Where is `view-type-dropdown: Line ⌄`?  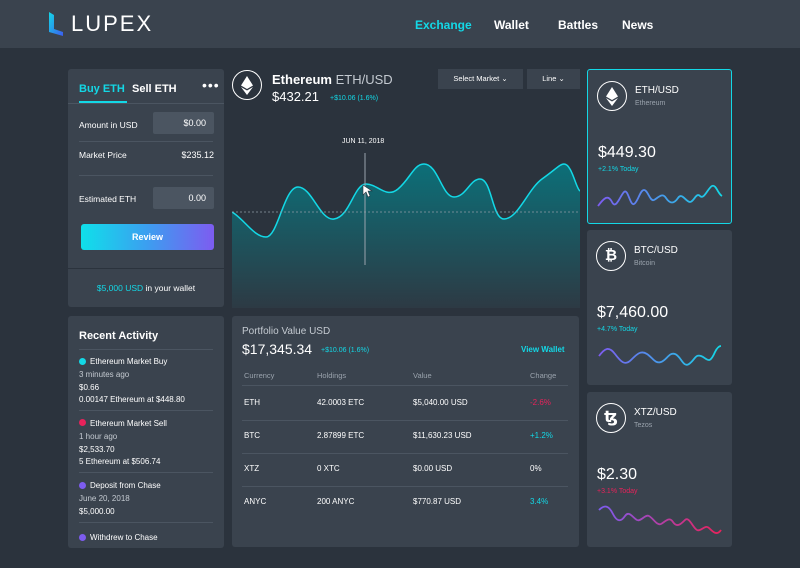 view-type-dropdown: Line ⌄ is located at coordinates (553, 79).